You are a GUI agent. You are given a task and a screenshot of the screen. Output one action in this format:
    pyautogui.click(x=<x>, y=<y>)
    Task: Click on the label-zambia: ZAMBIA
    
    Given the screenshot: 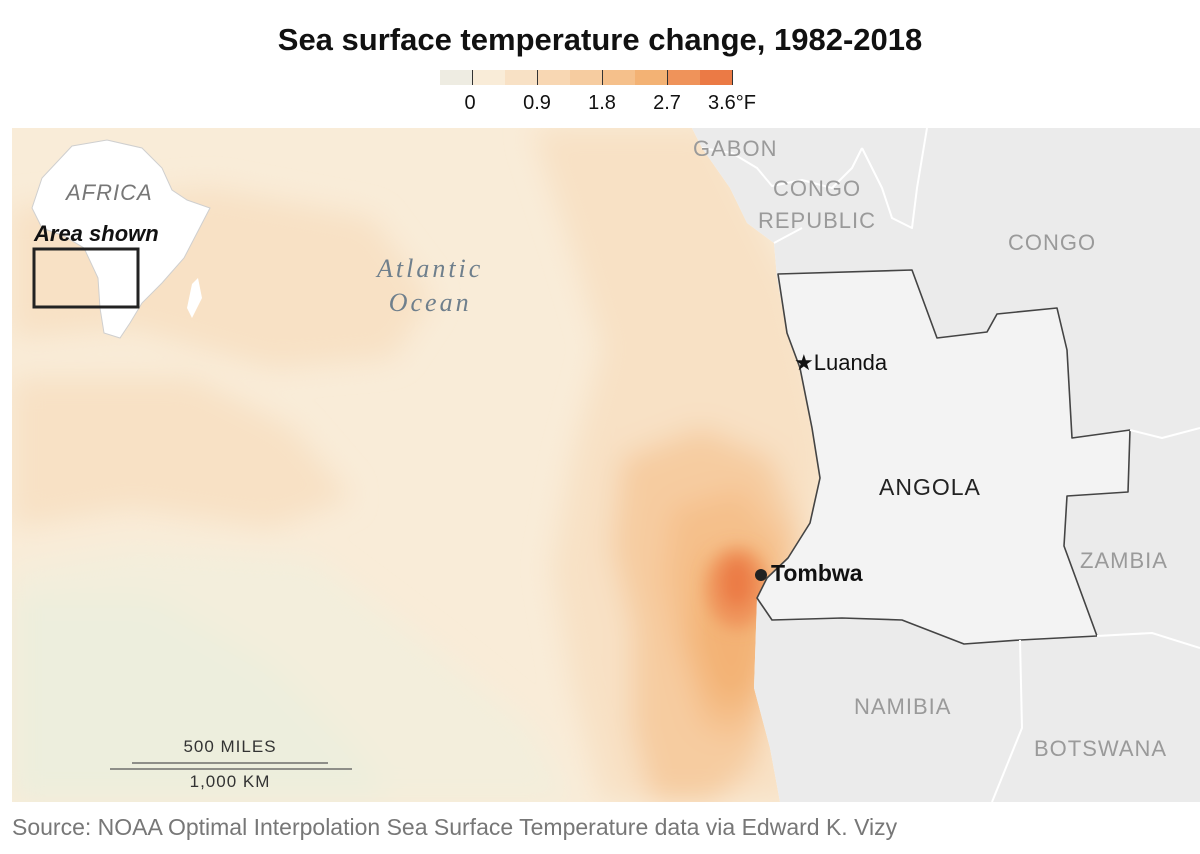 What is the action you would take?
    pyautogui.click(x=1124, y=560)
    